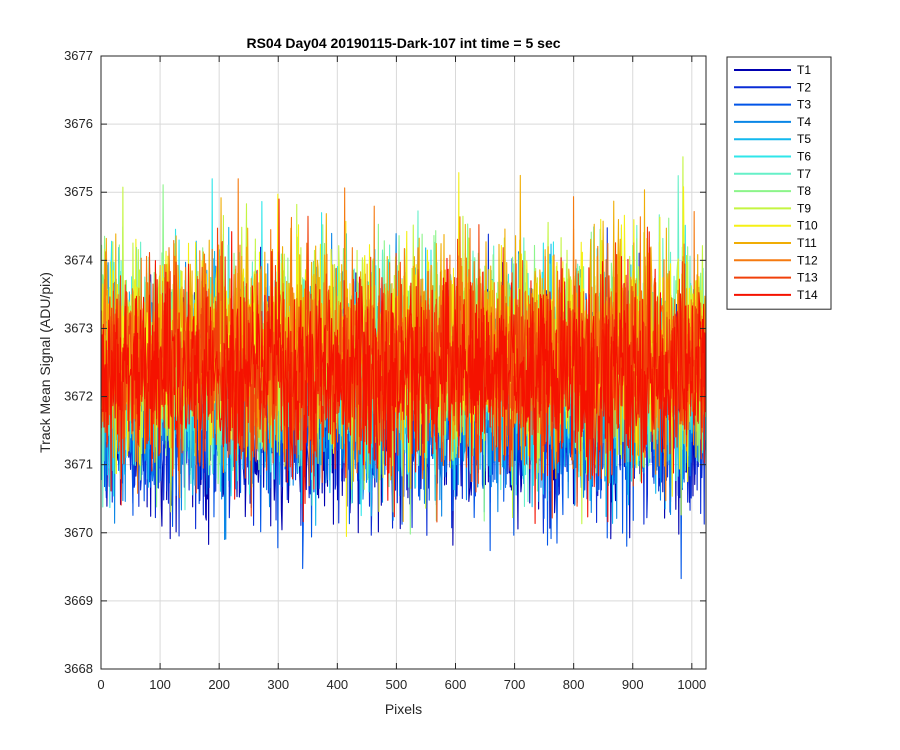 Image resolution: width=900 pixels, height=750 pixels. I want to click on x-tick-label: 200, so click(219, 684).